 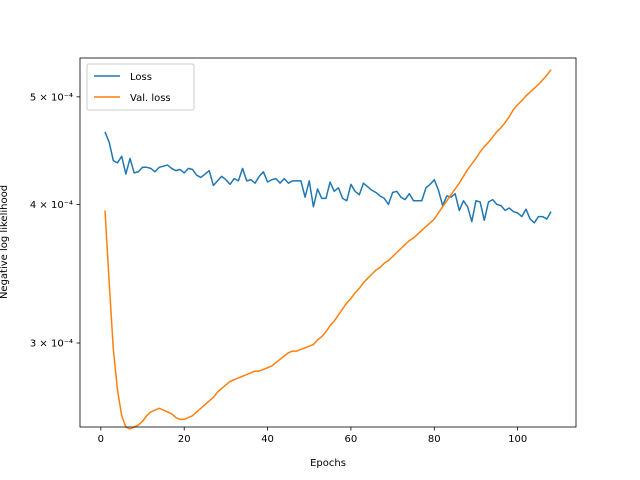 I want to click on x-tick-label: 20, so click(x=184, y=439).